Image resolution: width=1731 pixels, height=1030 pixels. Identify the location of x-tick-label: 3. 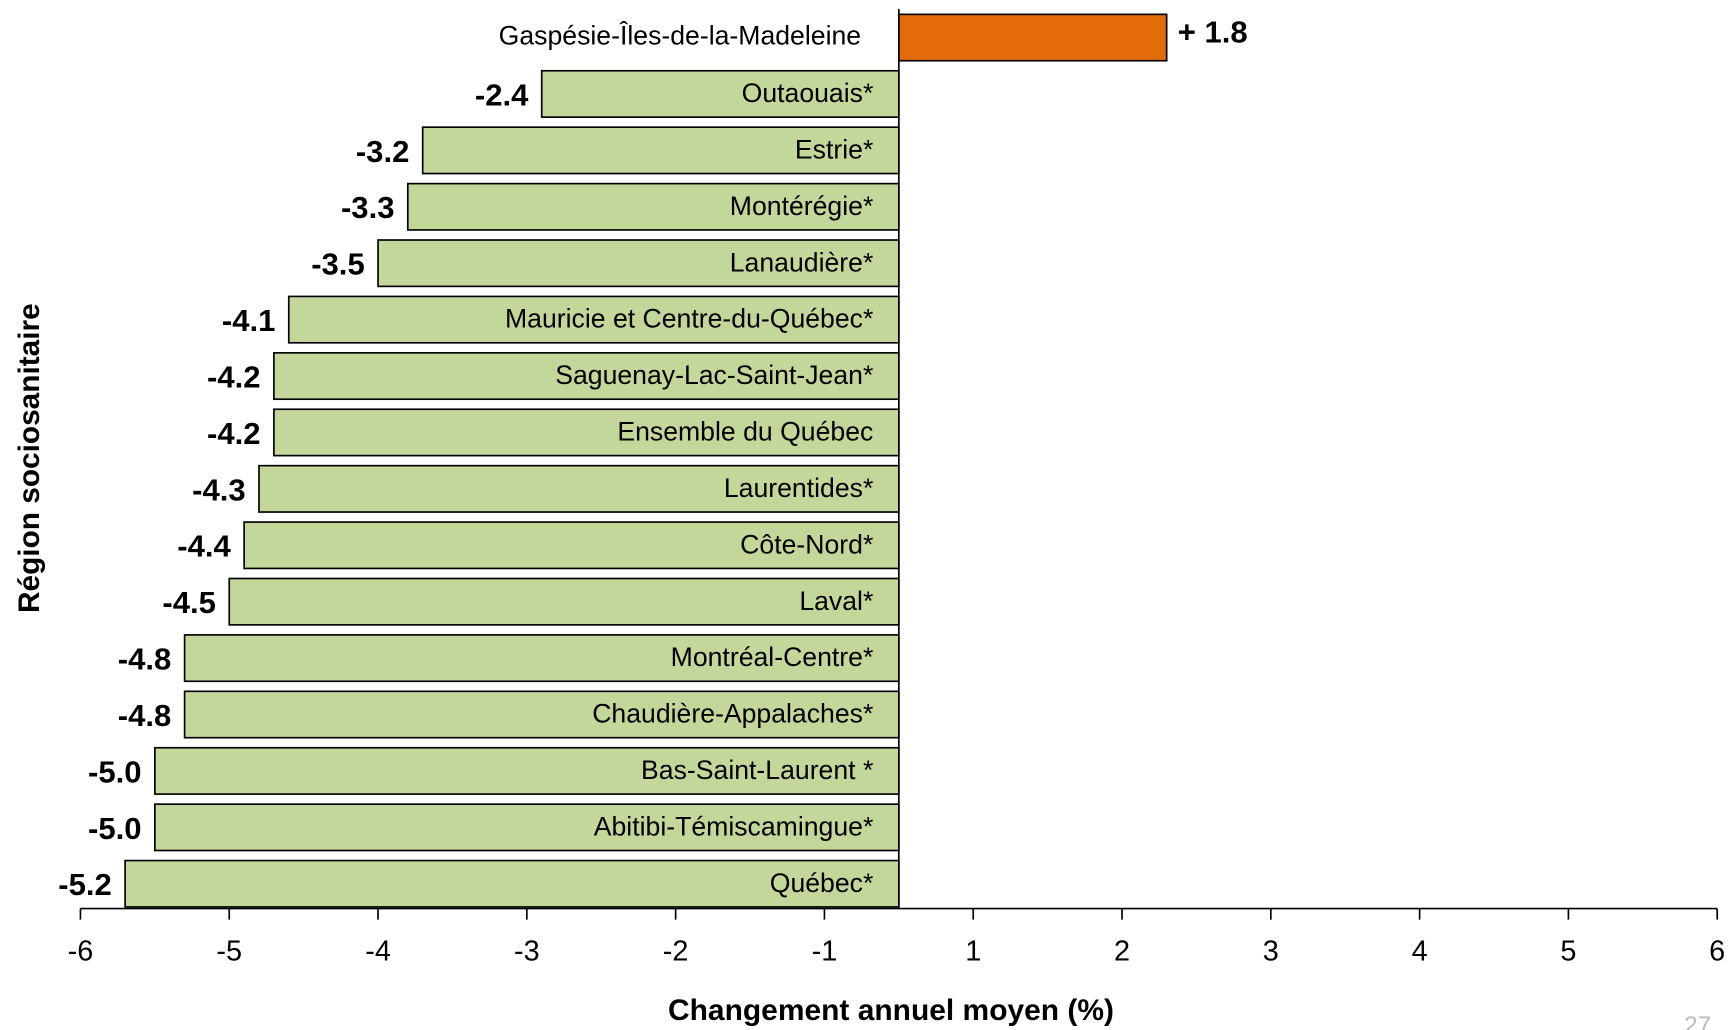
(1271, 951).